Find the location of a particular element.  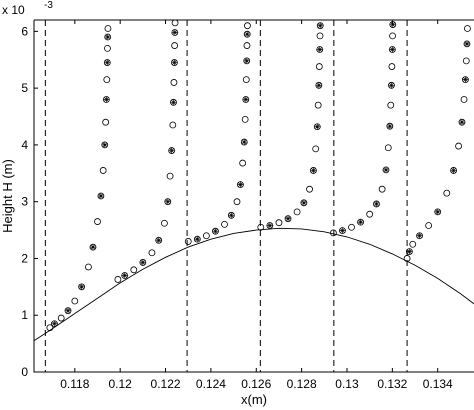

x-tick-label: 0.118 is located at coordinates (74, 384).